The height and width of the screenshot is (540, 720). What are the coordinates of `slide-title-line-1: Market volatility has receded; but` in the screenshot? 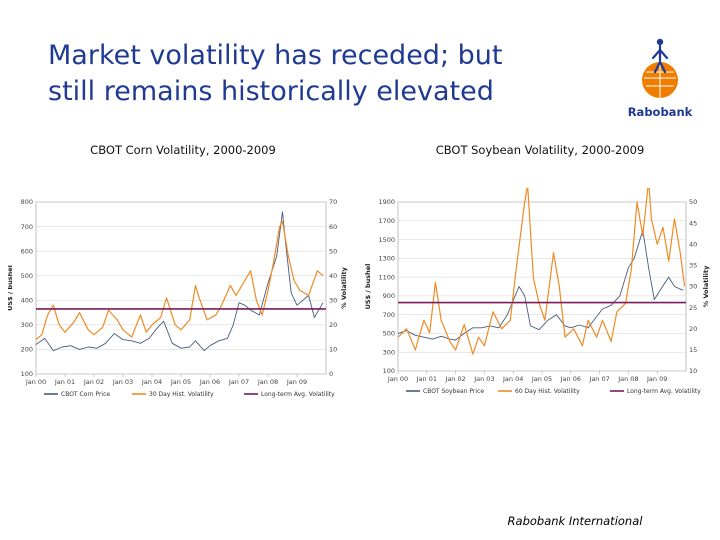 It's located at (275, 55).